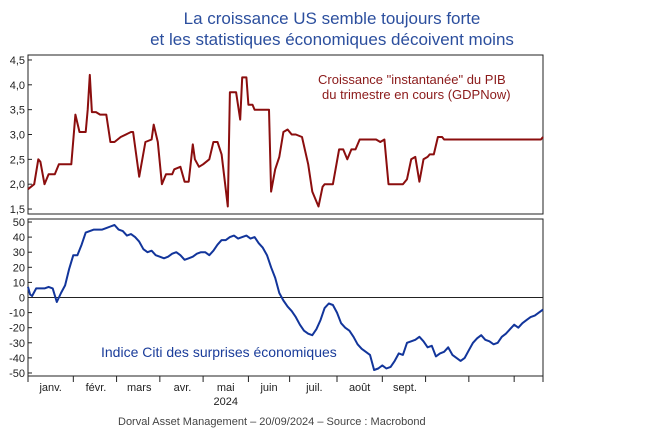 The width and height of the screenshot is (664, 437). What do you see at coordinates (22, 299) in the screenshot?
I see `y-tick-label-bottom: 0` at bounding box center [22, 299].